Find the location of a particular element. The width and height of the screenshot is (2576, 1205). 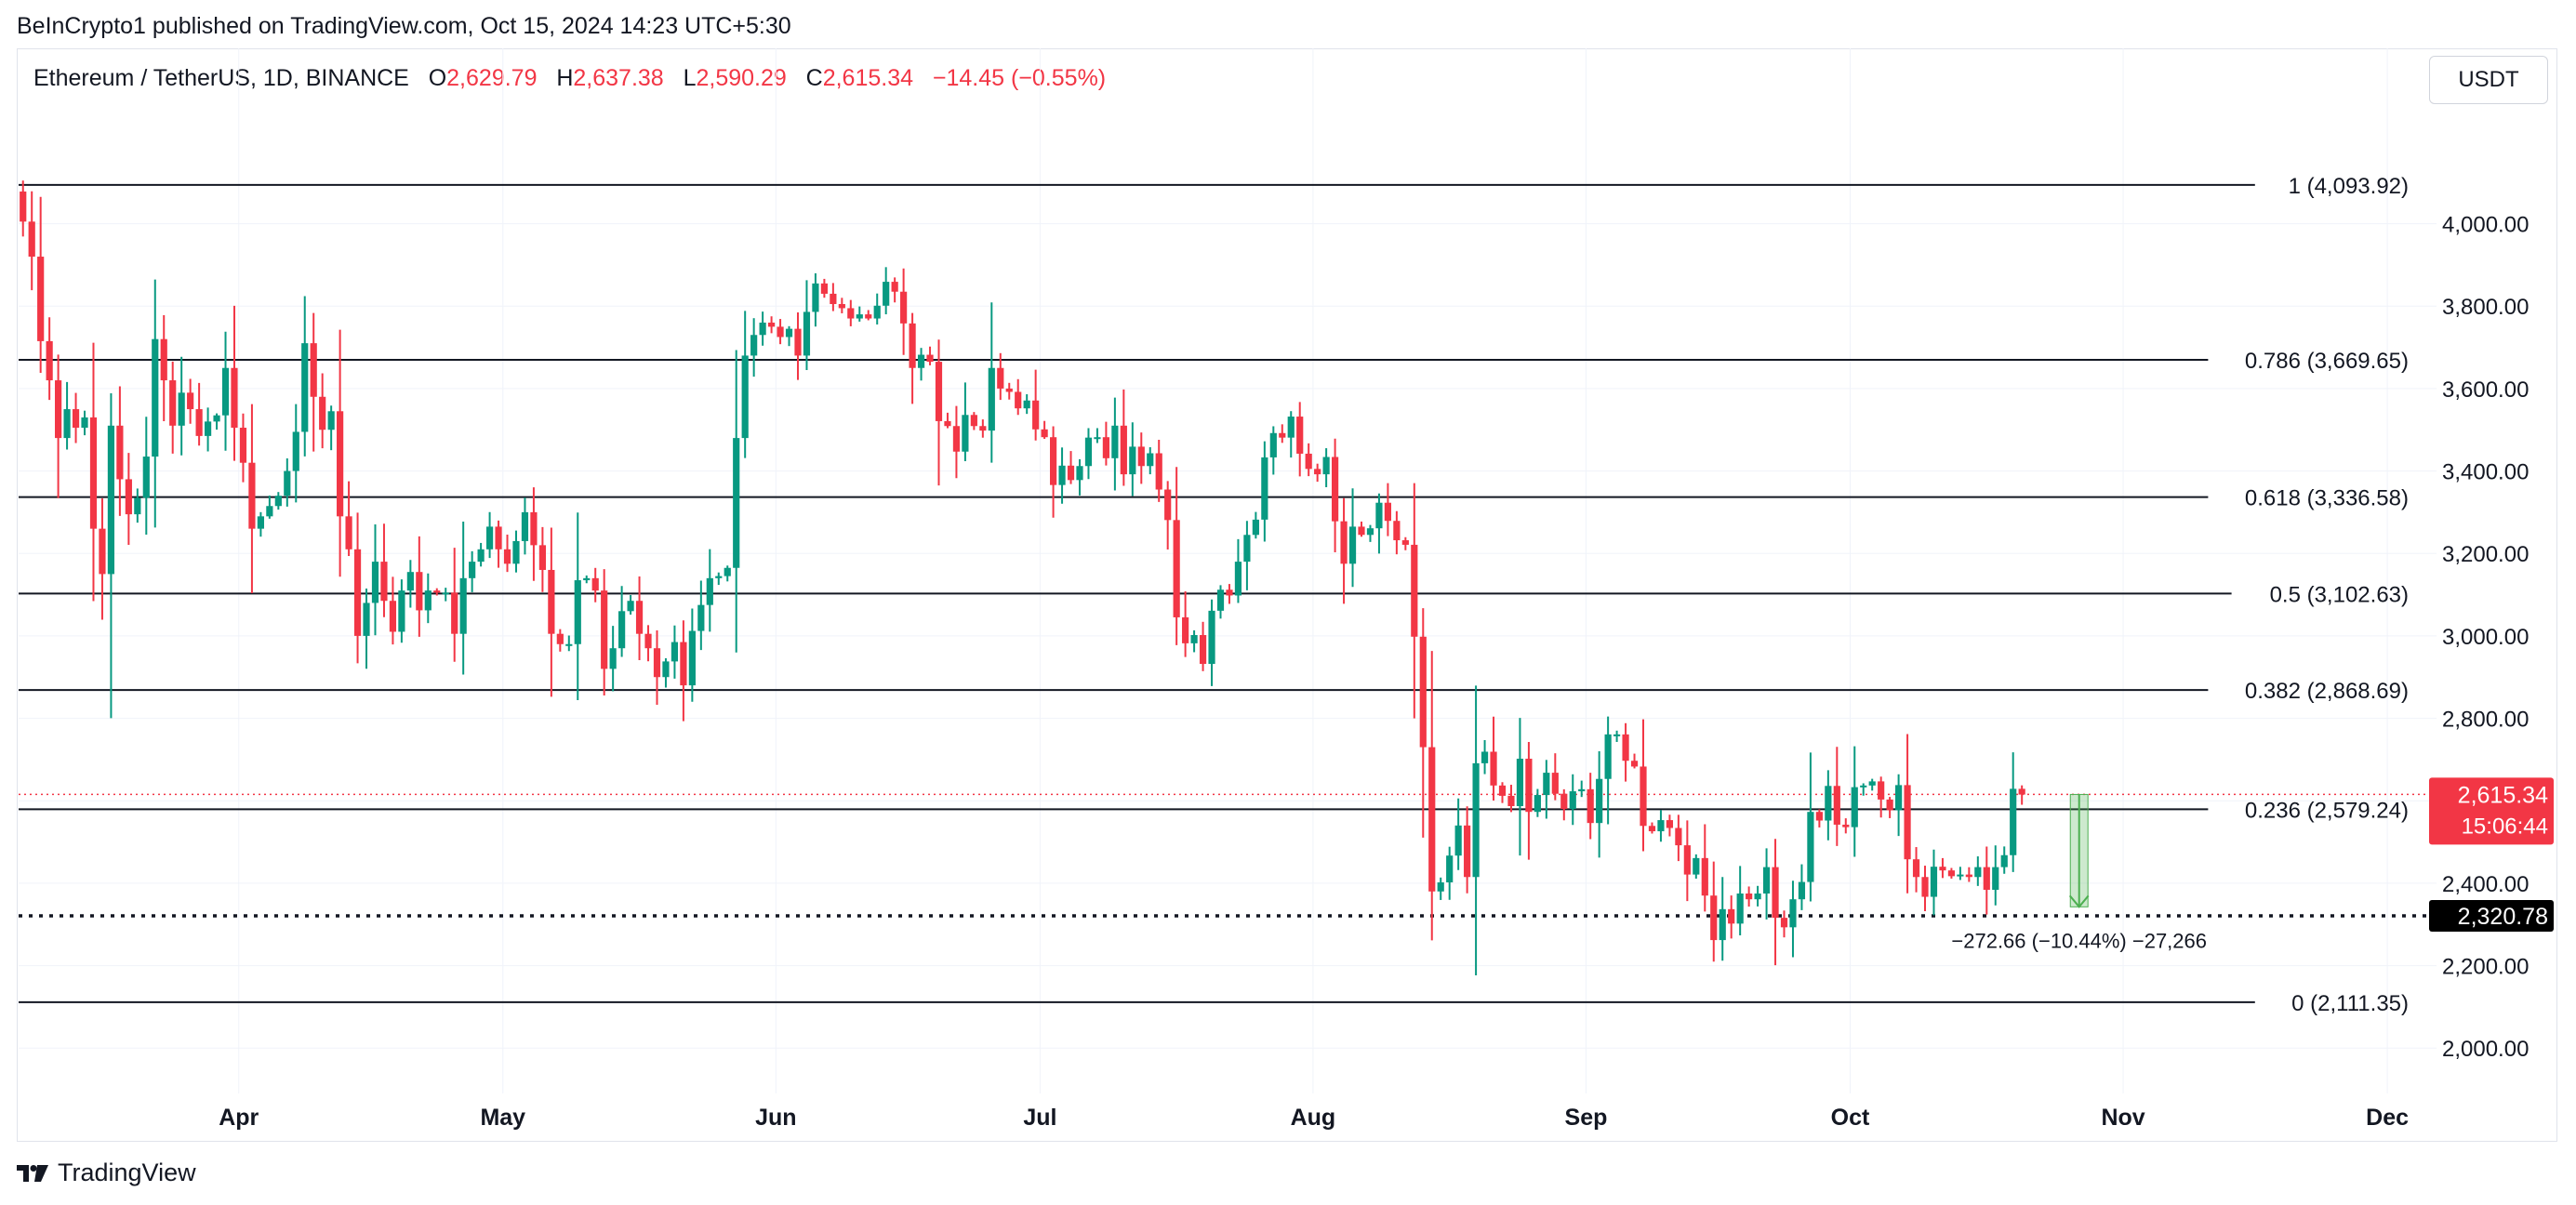

footer-brand: TradingView is located at coordinates (127, 1172).